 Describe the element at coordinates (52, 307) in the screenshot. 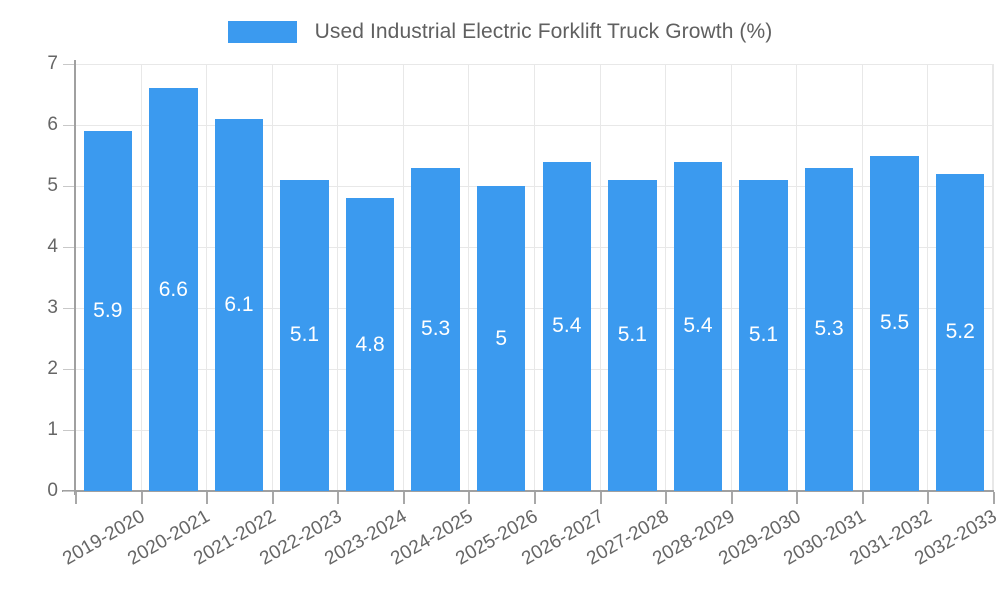

I see `y-tick-label: 3` at that location.